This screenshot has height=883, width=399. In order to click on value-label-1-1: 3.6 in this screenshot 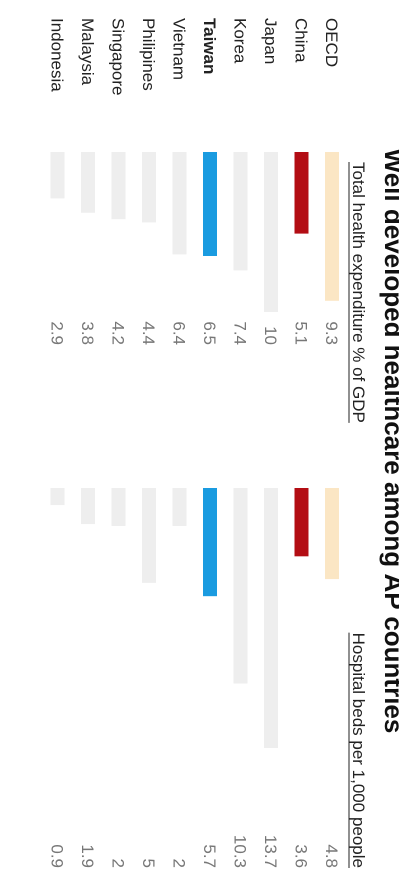, I will do `click(301, 856)`.